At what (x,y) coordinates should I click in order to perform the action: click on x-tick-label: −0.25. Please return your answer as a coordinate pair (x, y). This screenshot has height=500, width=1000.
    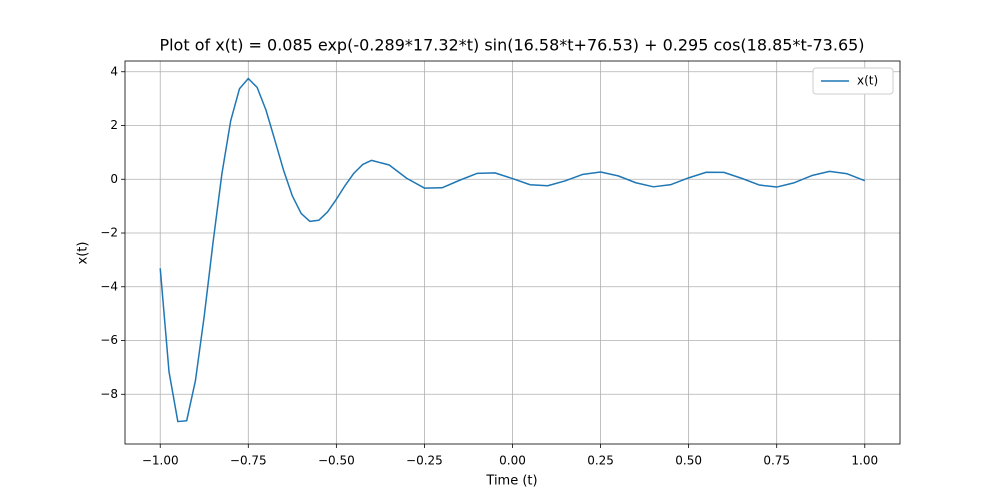
    Looking at the image, I should click on (424, 461).